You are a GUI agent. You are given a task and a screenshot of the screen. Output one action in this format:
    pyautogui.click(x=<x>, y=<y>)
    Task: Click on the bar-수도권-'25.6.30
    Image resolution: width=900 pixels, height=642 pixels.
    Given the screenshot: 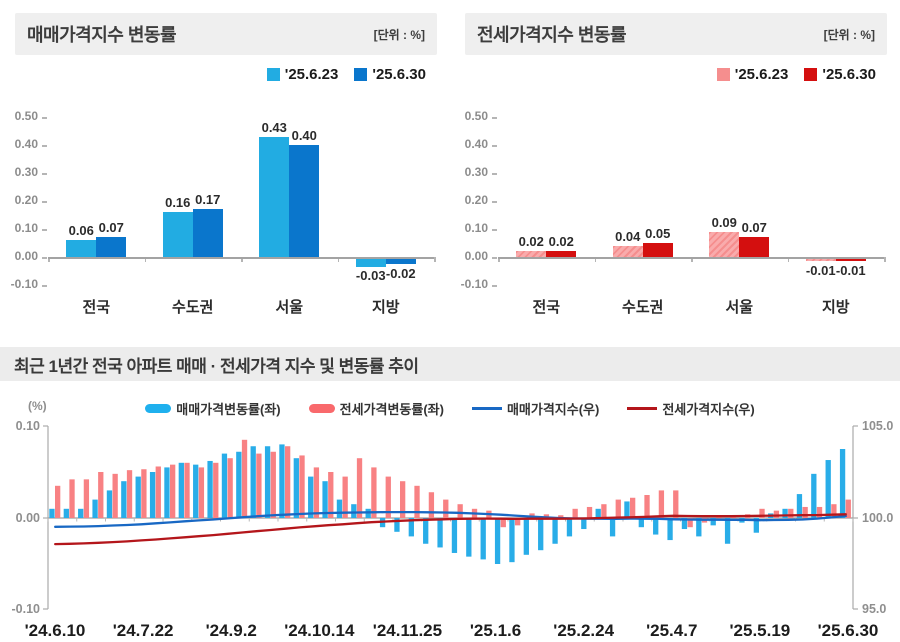 What is the action you would take?
    pyautogui.click(x=657, y=250)
    